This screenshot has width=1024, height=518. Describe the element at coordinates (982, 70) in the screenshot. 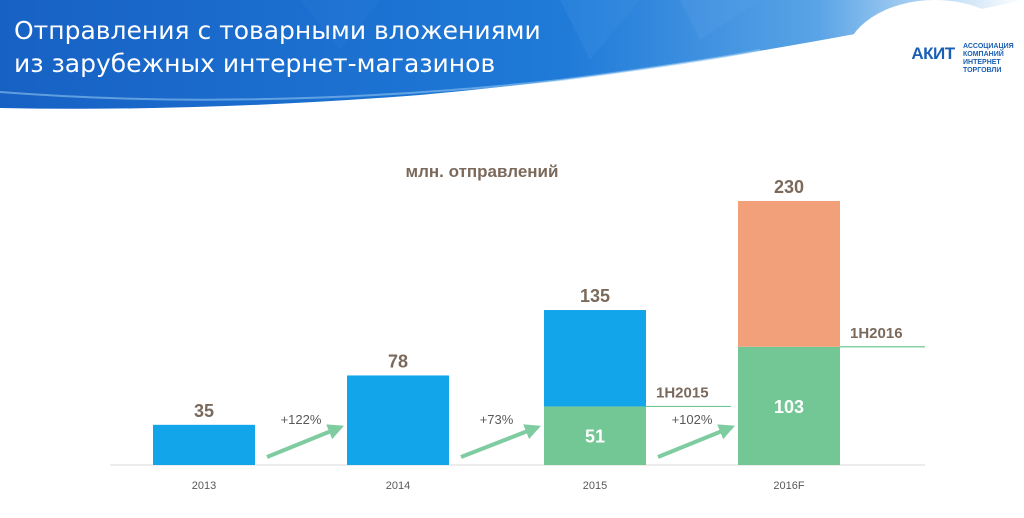

I see `logo-subtitle-line: ТОРГОВЛИ` at that location.